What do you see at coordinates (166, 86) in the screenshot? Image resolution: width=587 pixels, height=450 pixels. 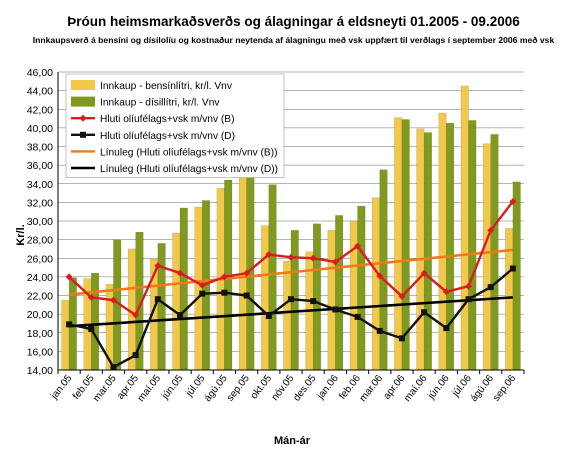 I see `legend-label: Innkaup - bensínlítri, kr/l. Vnv` at bounding box center [166, 86].